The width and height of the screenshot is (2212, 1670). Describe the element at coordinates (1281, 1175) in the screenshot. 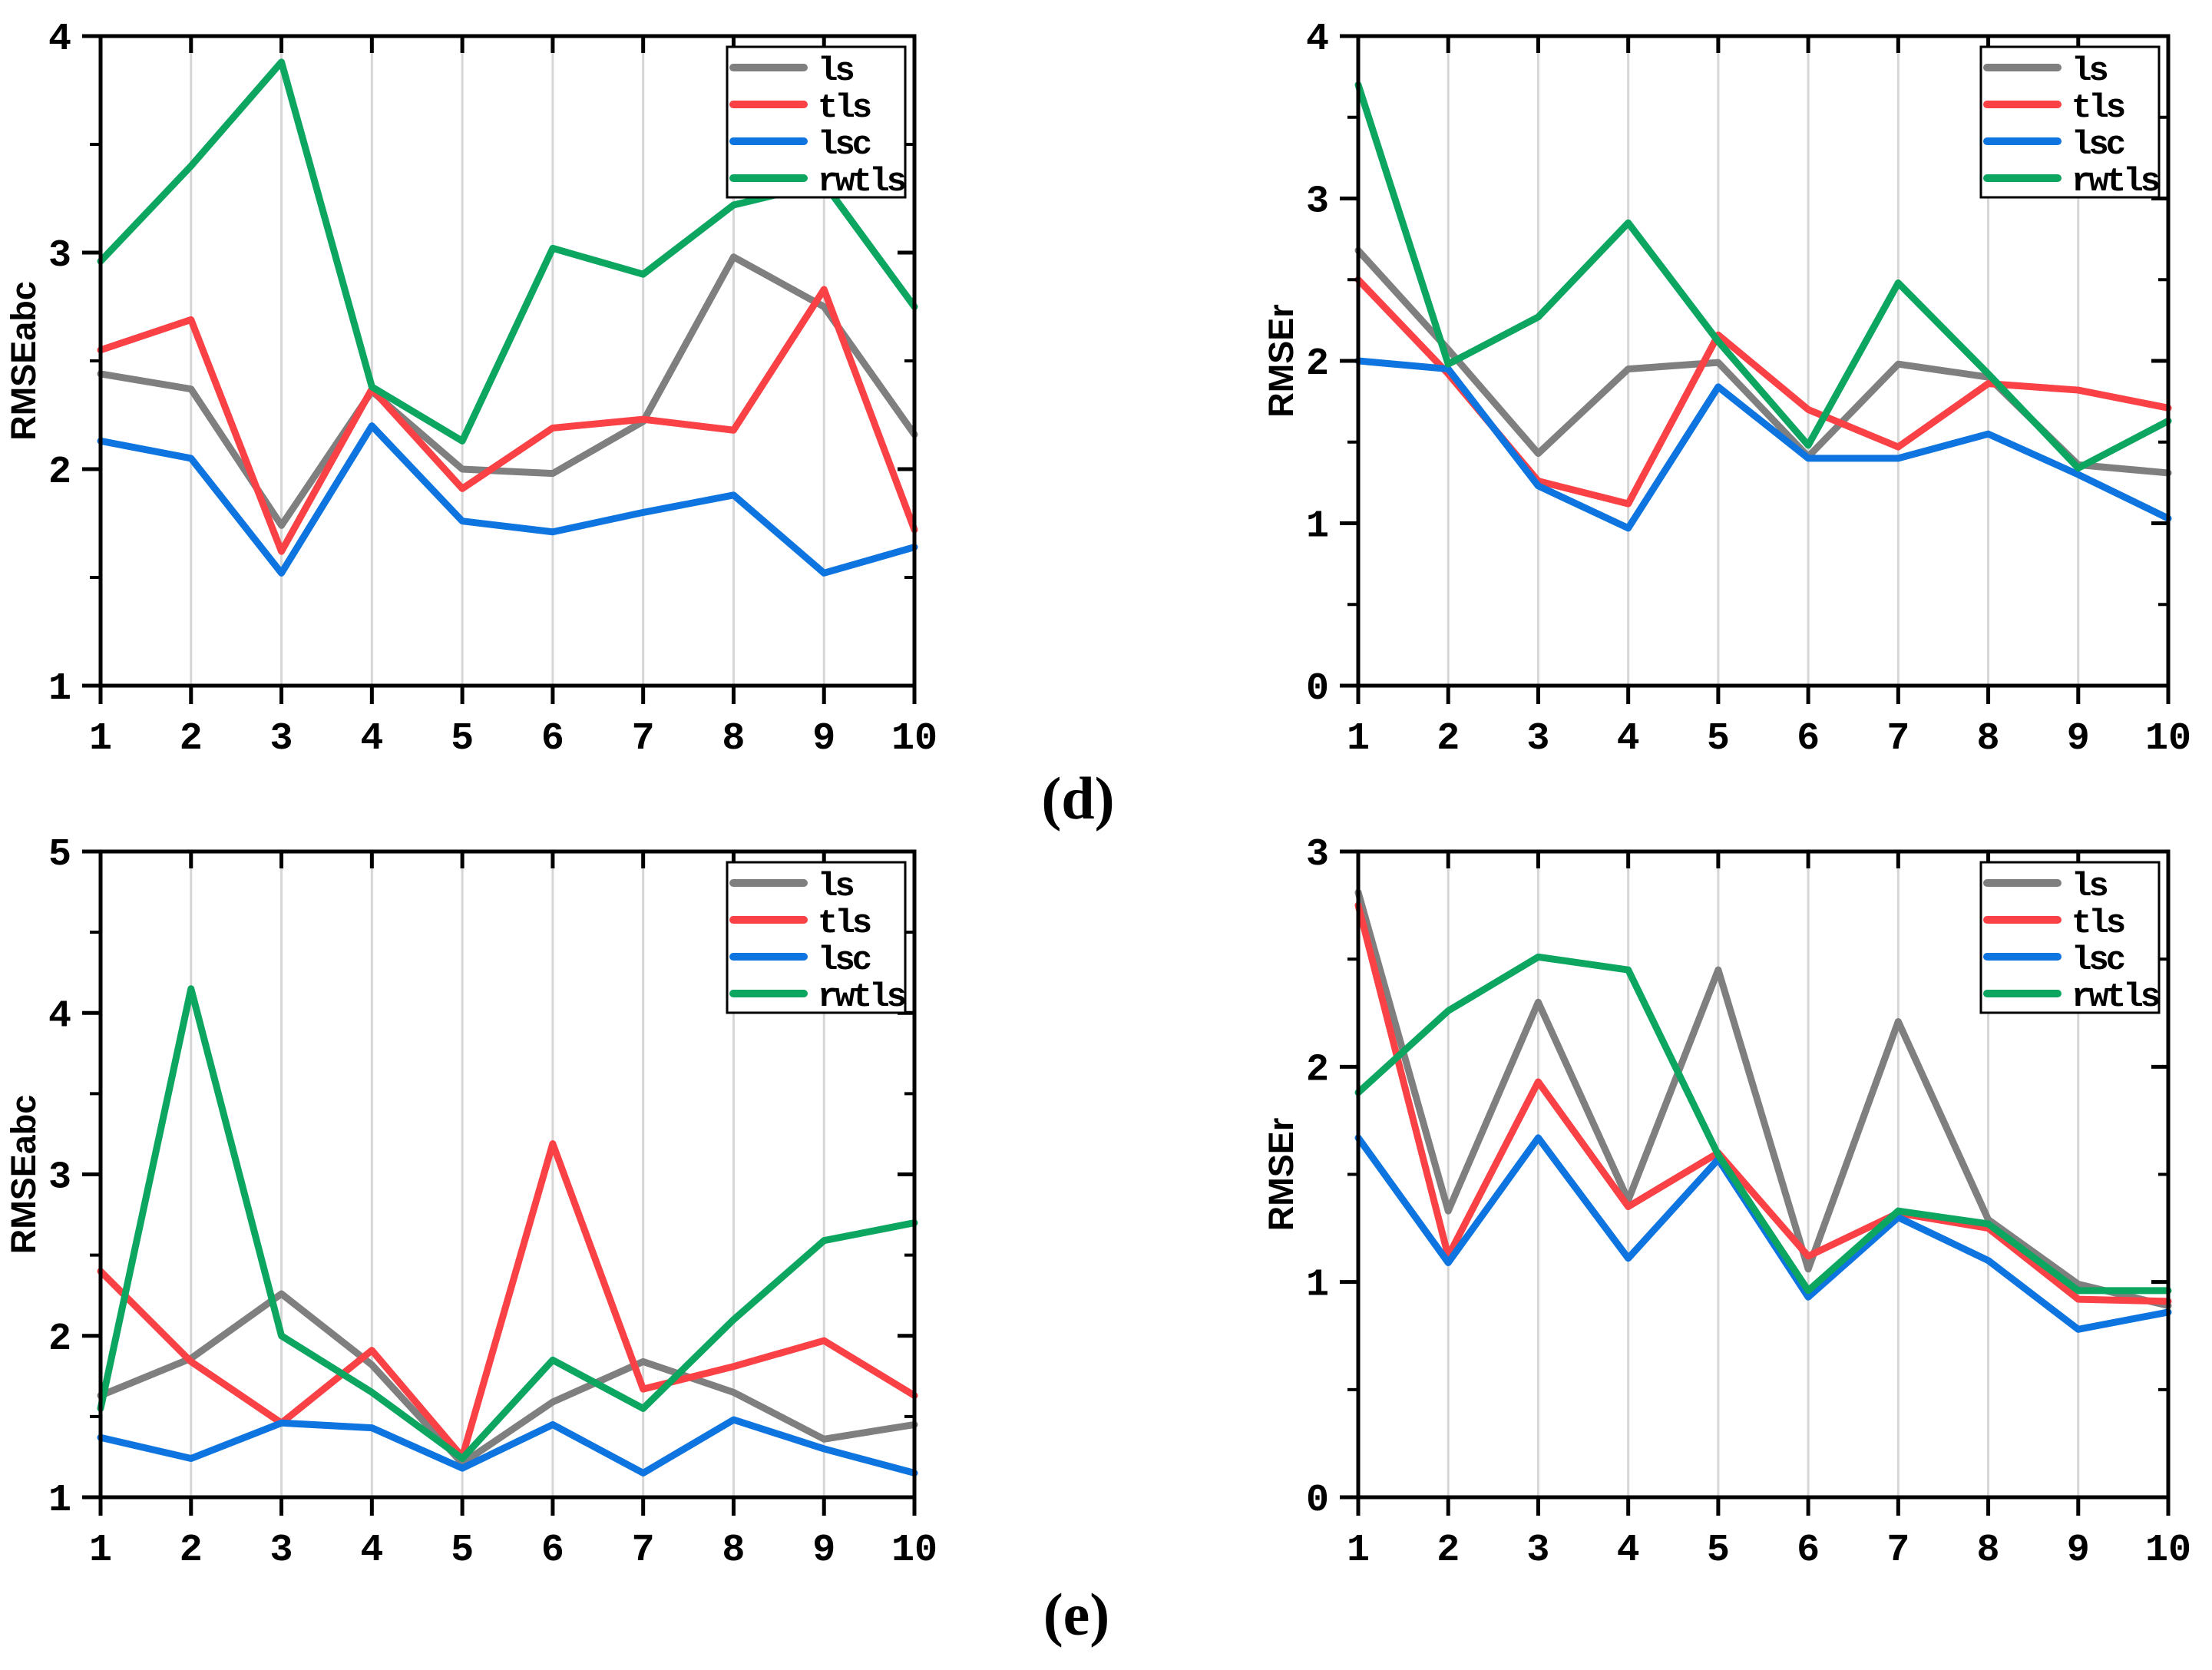

I see `y-axis-title-e-right: RMSEr` at that location.